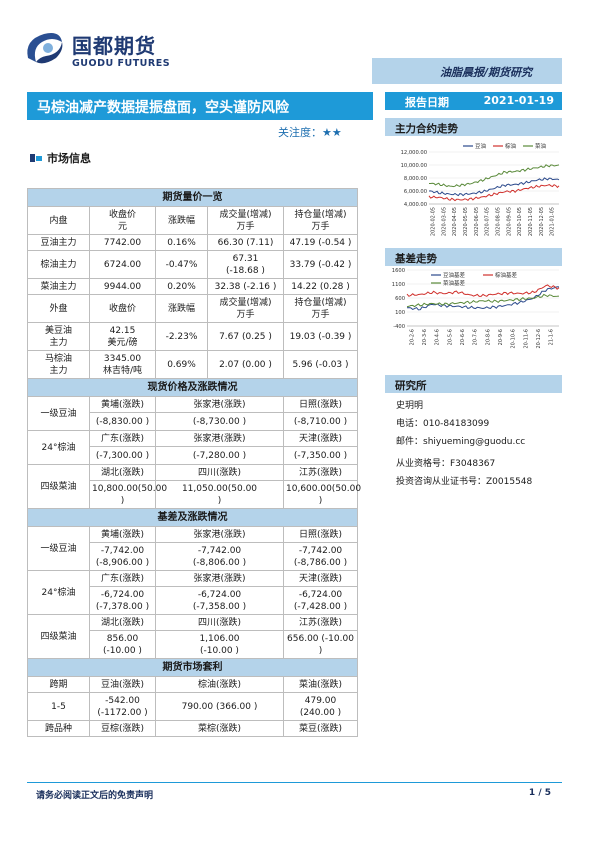 Image resolution: width=595 pixels, height=842 pixels. What do you see at coordinates (122, 706) in the screenshot?
I see `arb-value: -542.00 (-1172.00 )` at bounding box center [122, 706].